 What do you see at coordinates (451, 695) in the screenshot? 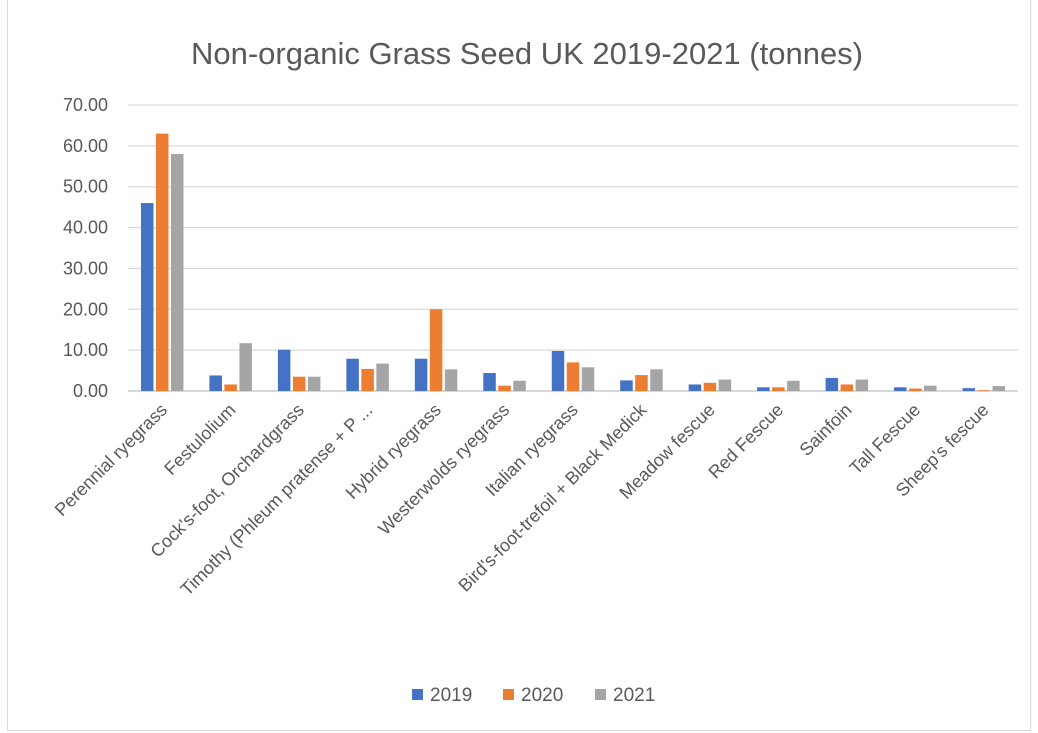
I see `legend-label-2019: 2019` at bounding box center [451, 695].